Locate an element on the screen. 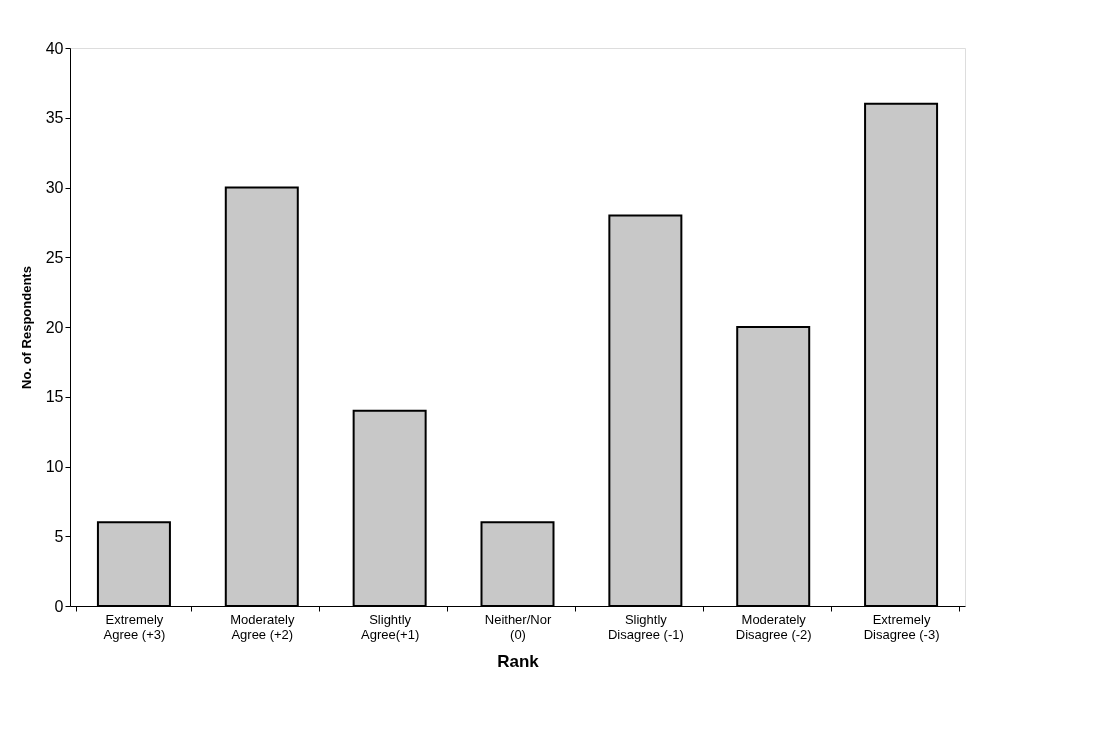  x-tick-label: Slightly Agree(+1) is located at coordinates (390, 626).